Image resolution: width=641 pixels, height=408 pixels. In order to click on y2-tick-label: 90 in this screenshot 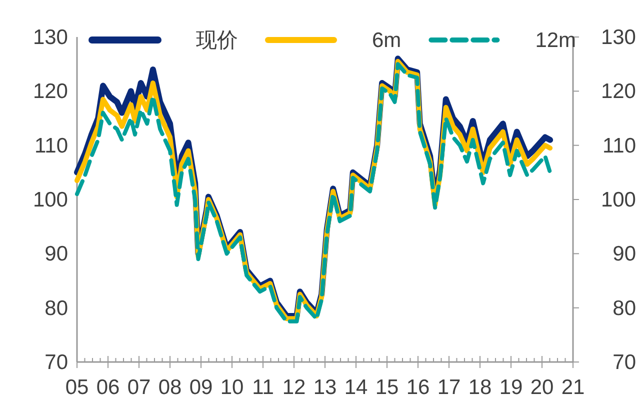, I will do `click(56, 254)`.